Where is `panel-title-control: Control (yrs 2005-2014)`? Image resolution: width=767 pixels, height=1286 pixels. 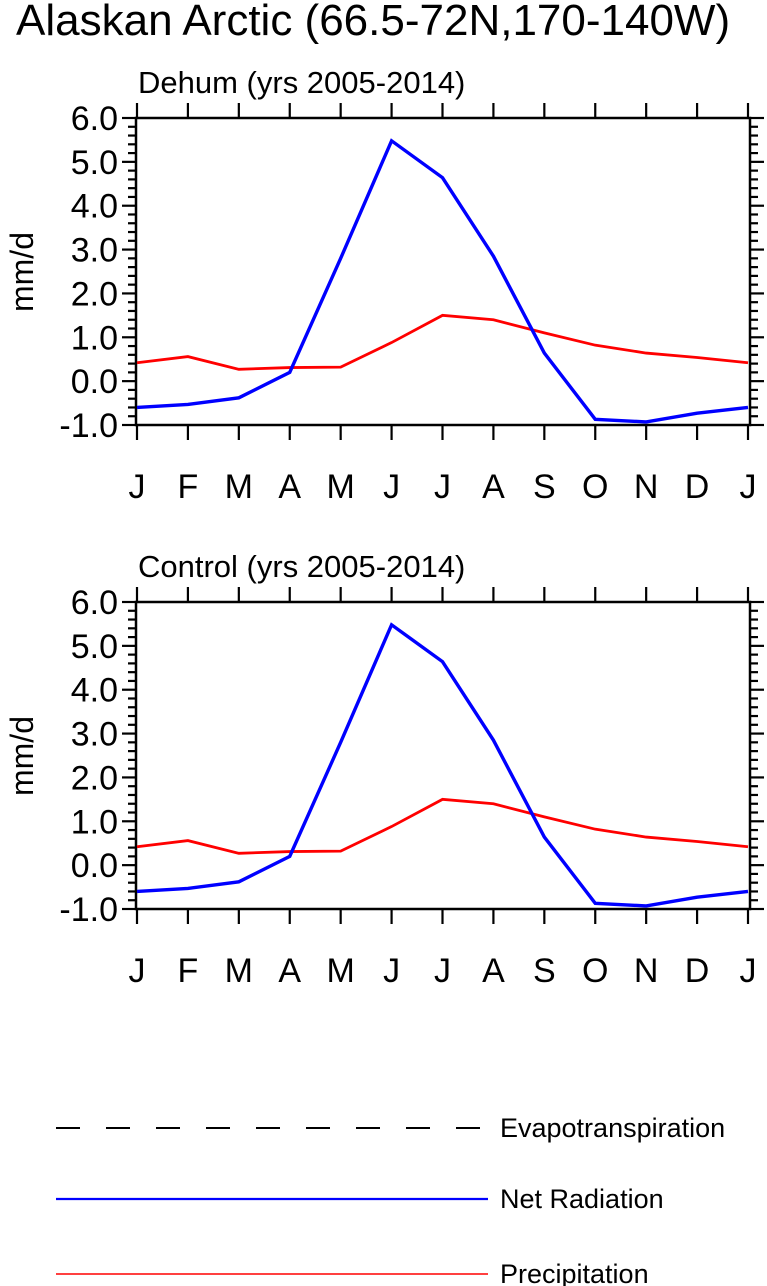 panel-title-control: Control (yrs 2005-2014) is located at coordinates (302, 566).